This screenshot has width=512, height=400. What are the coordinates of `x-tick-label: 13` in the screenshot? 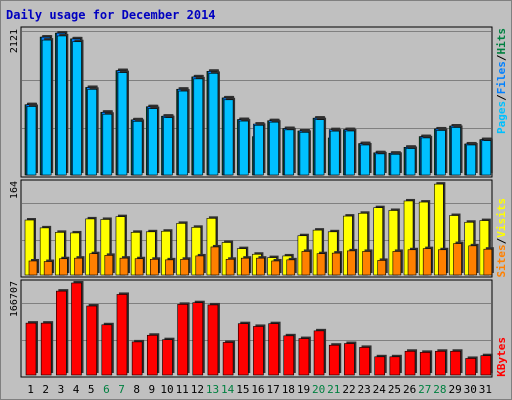 It's located at (212, 389).